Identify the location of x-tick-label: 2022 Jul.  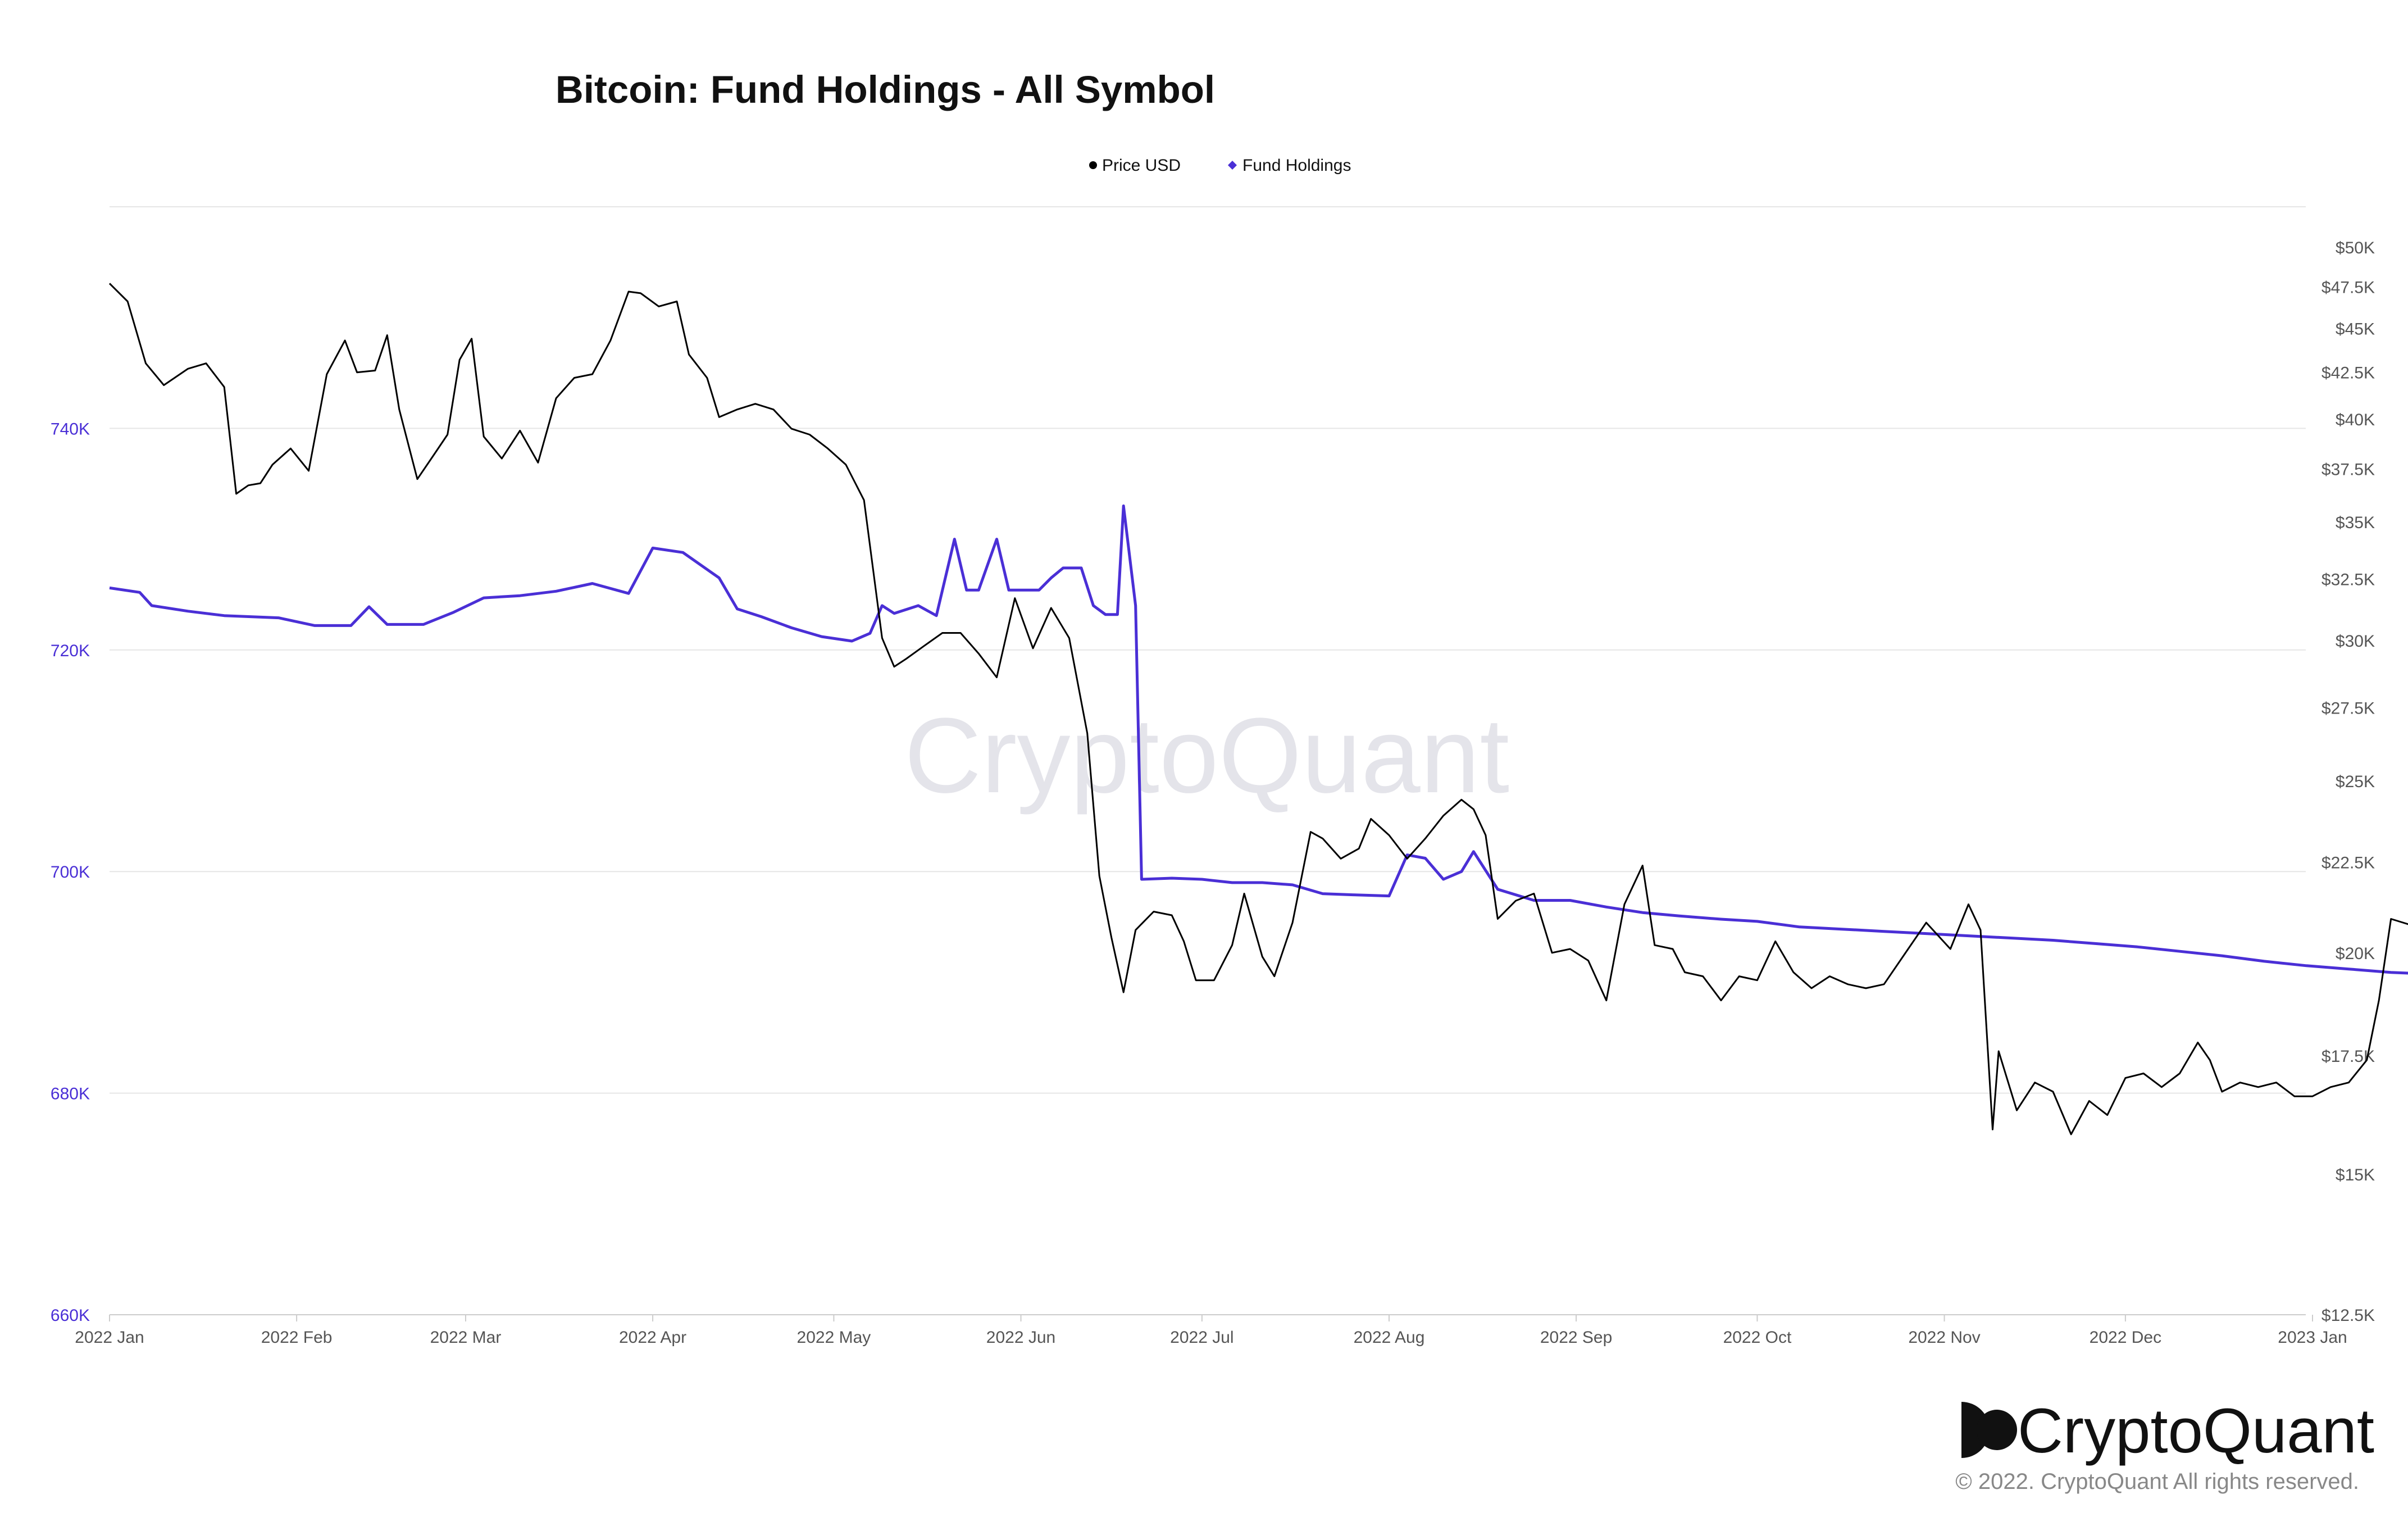
(1201, 1337).